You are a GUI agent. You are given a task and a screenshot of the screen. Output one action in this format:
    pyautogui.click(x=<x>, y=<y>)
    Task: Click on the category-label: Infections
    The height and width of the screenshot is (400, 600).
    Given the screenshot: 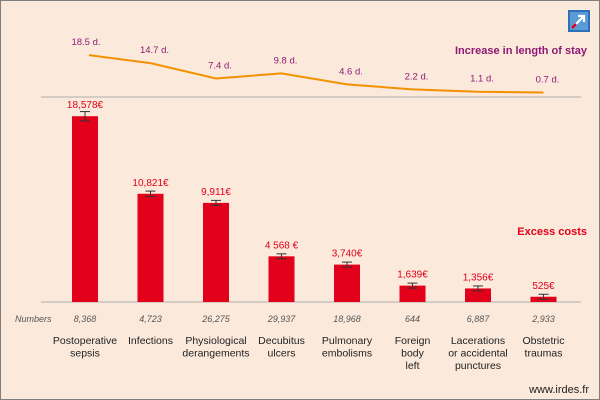 What is the action you would take?
    pyautogui.click(x=150, y=341)
    